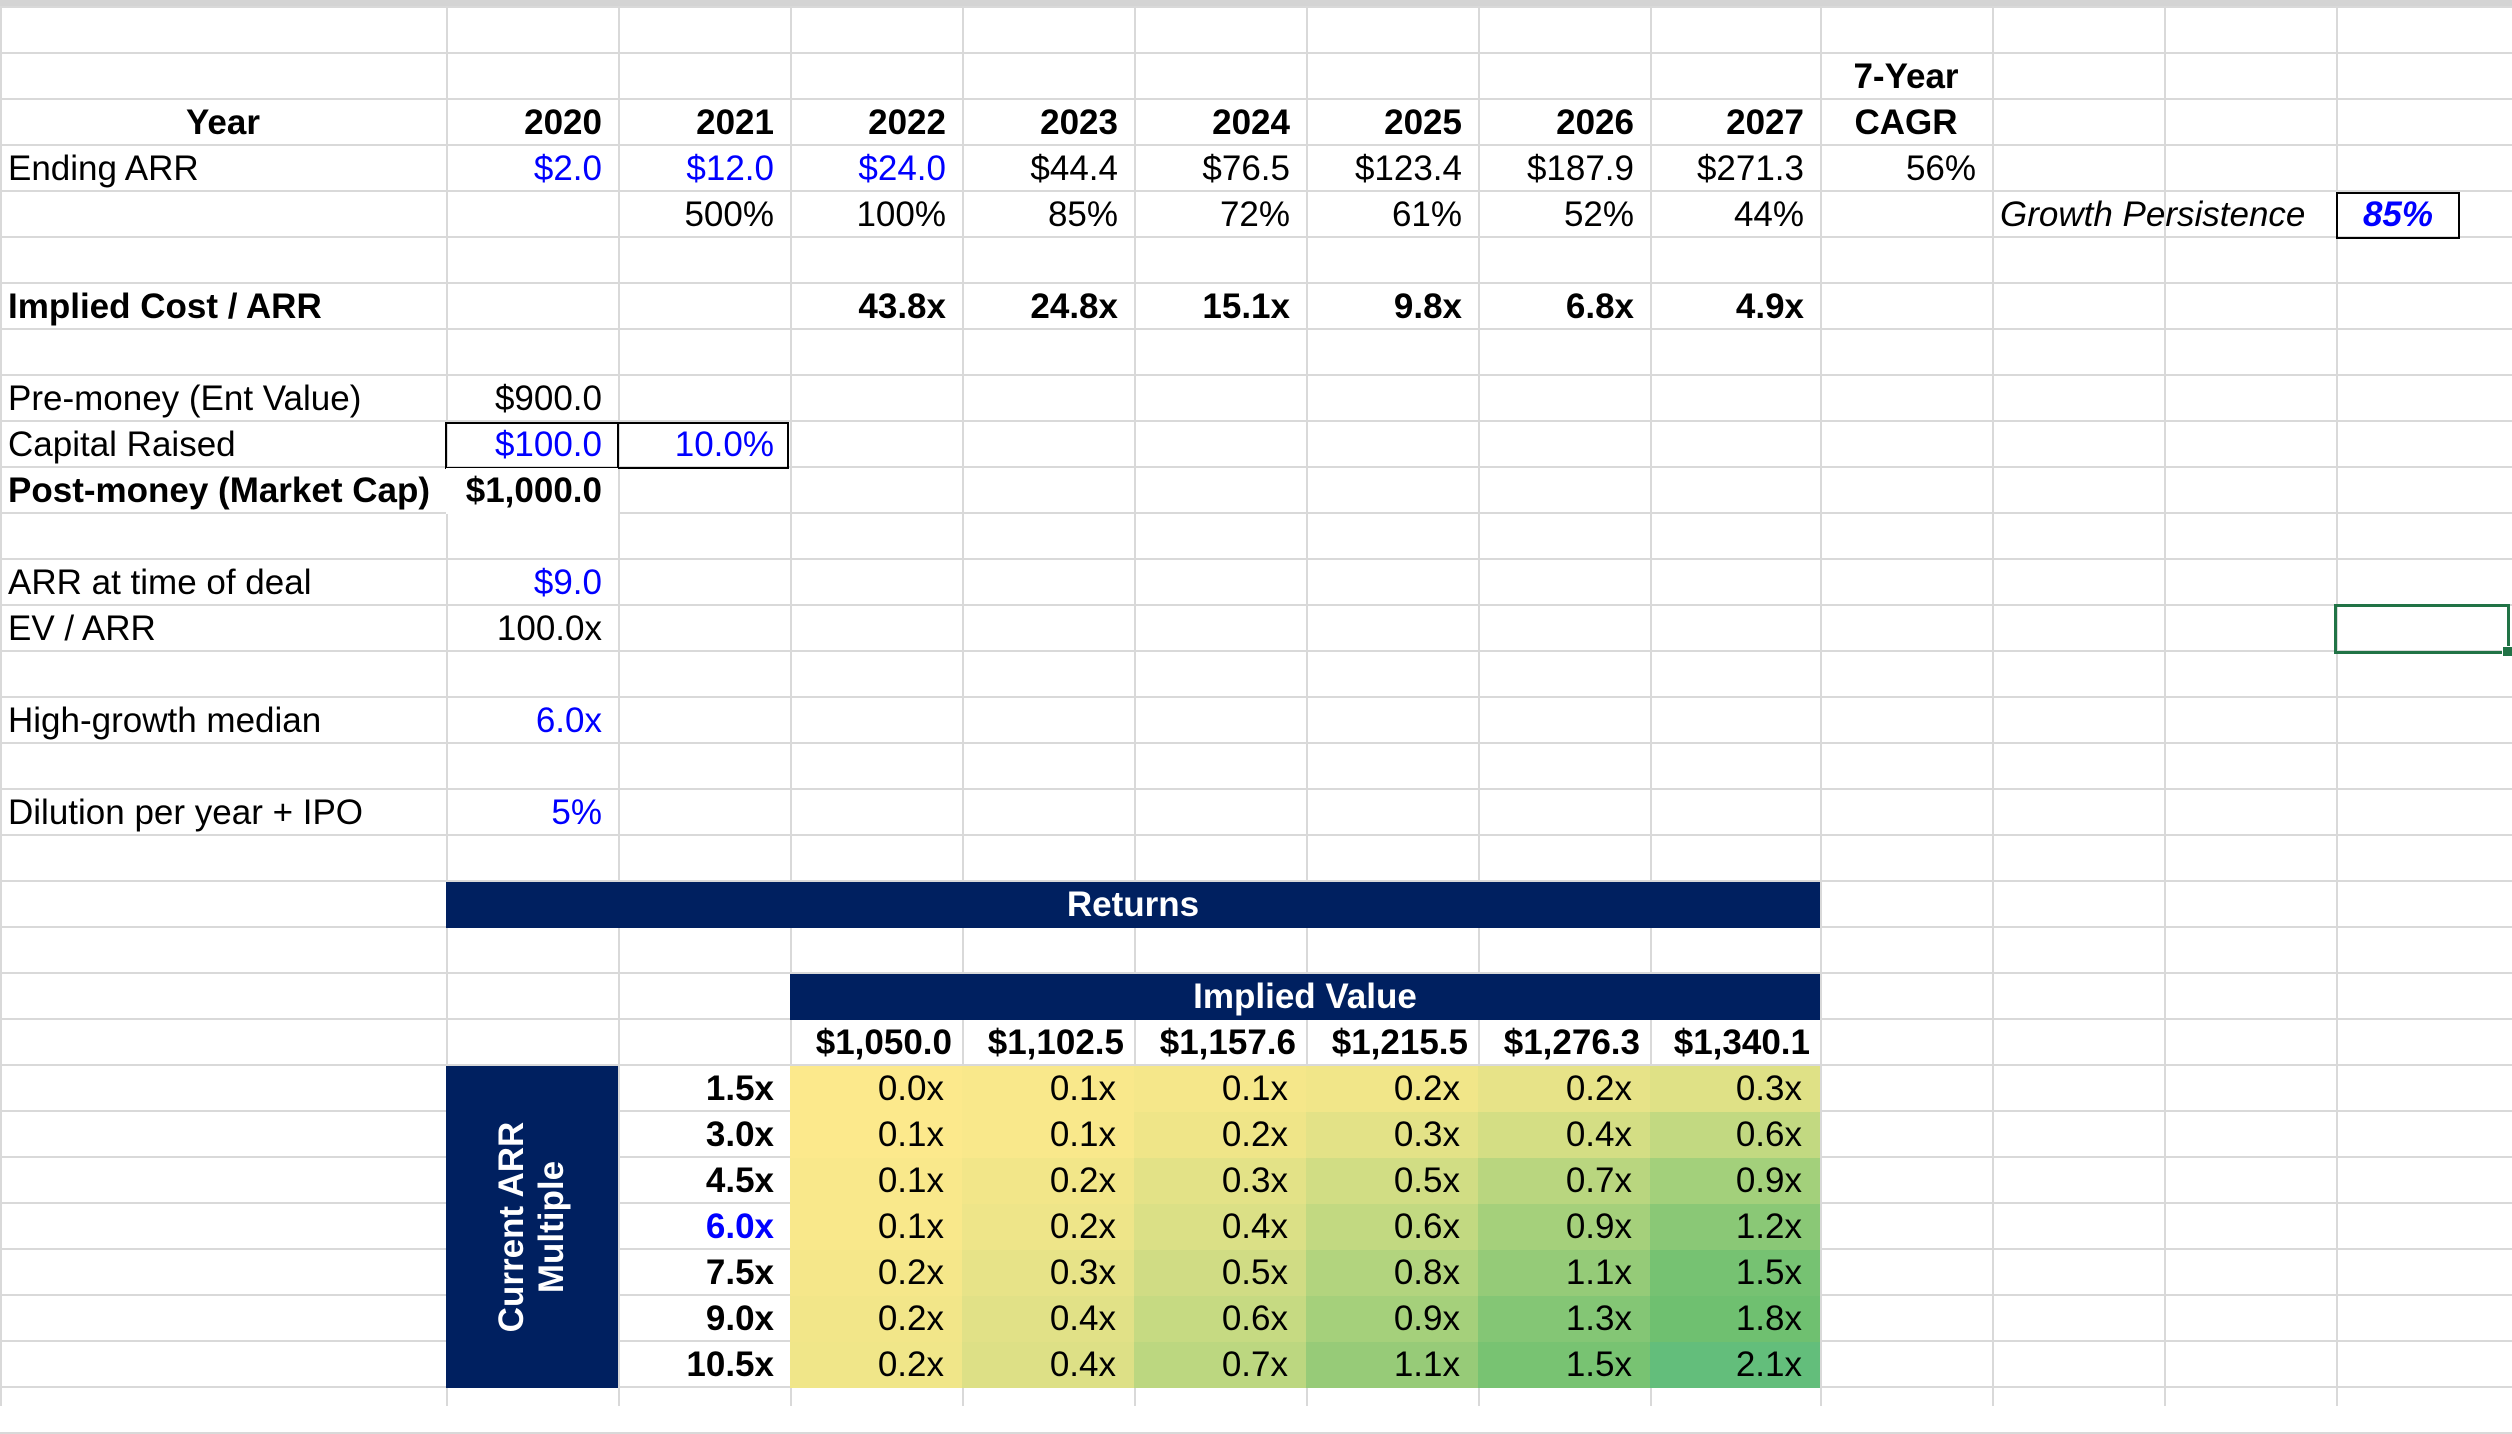  I want to click on cagr-header-line2: CAGR, so click(1906, 122).